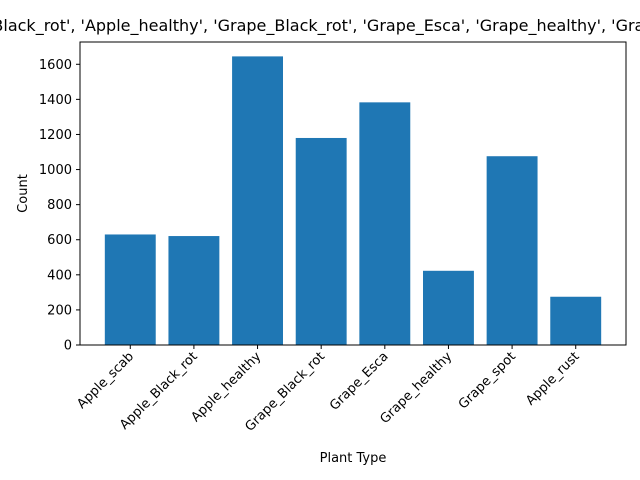 The image size is (640, 480). What do you see at coordinates (194, 290) in the screenshot?
I see `bar-apple-black-rot` at bounding box center [194, 290].